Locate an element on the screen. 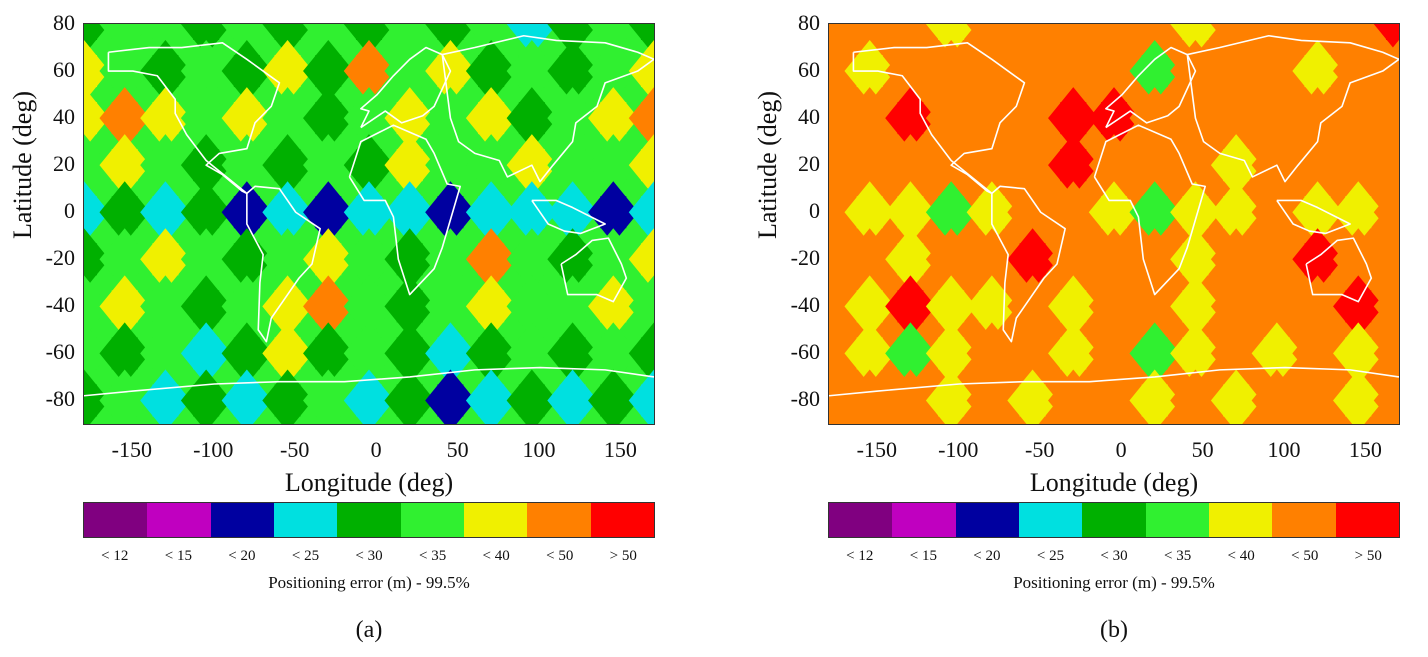 This screenshot has height=657, width=1428. colorbar-label: < 35 is located at coordinates (432, 556).